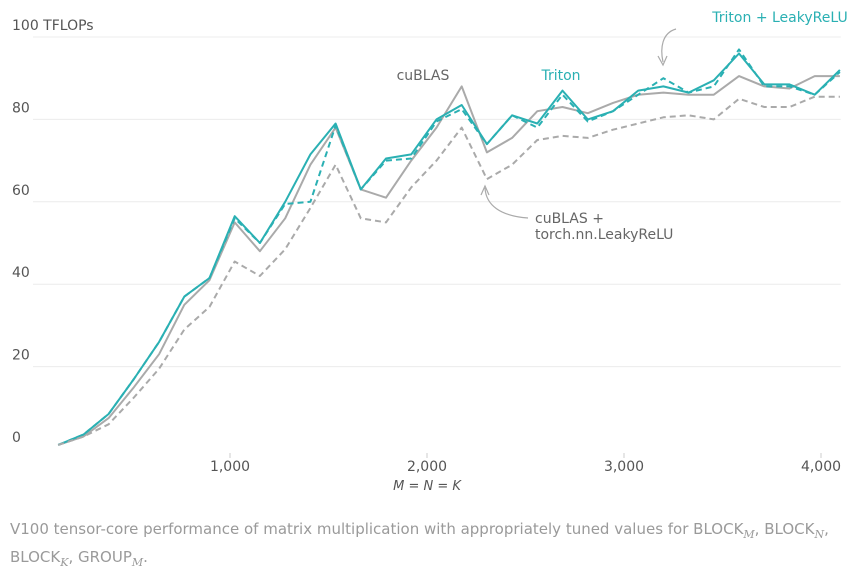  I want to click on y-tick-label: 20, so click(21, 356).